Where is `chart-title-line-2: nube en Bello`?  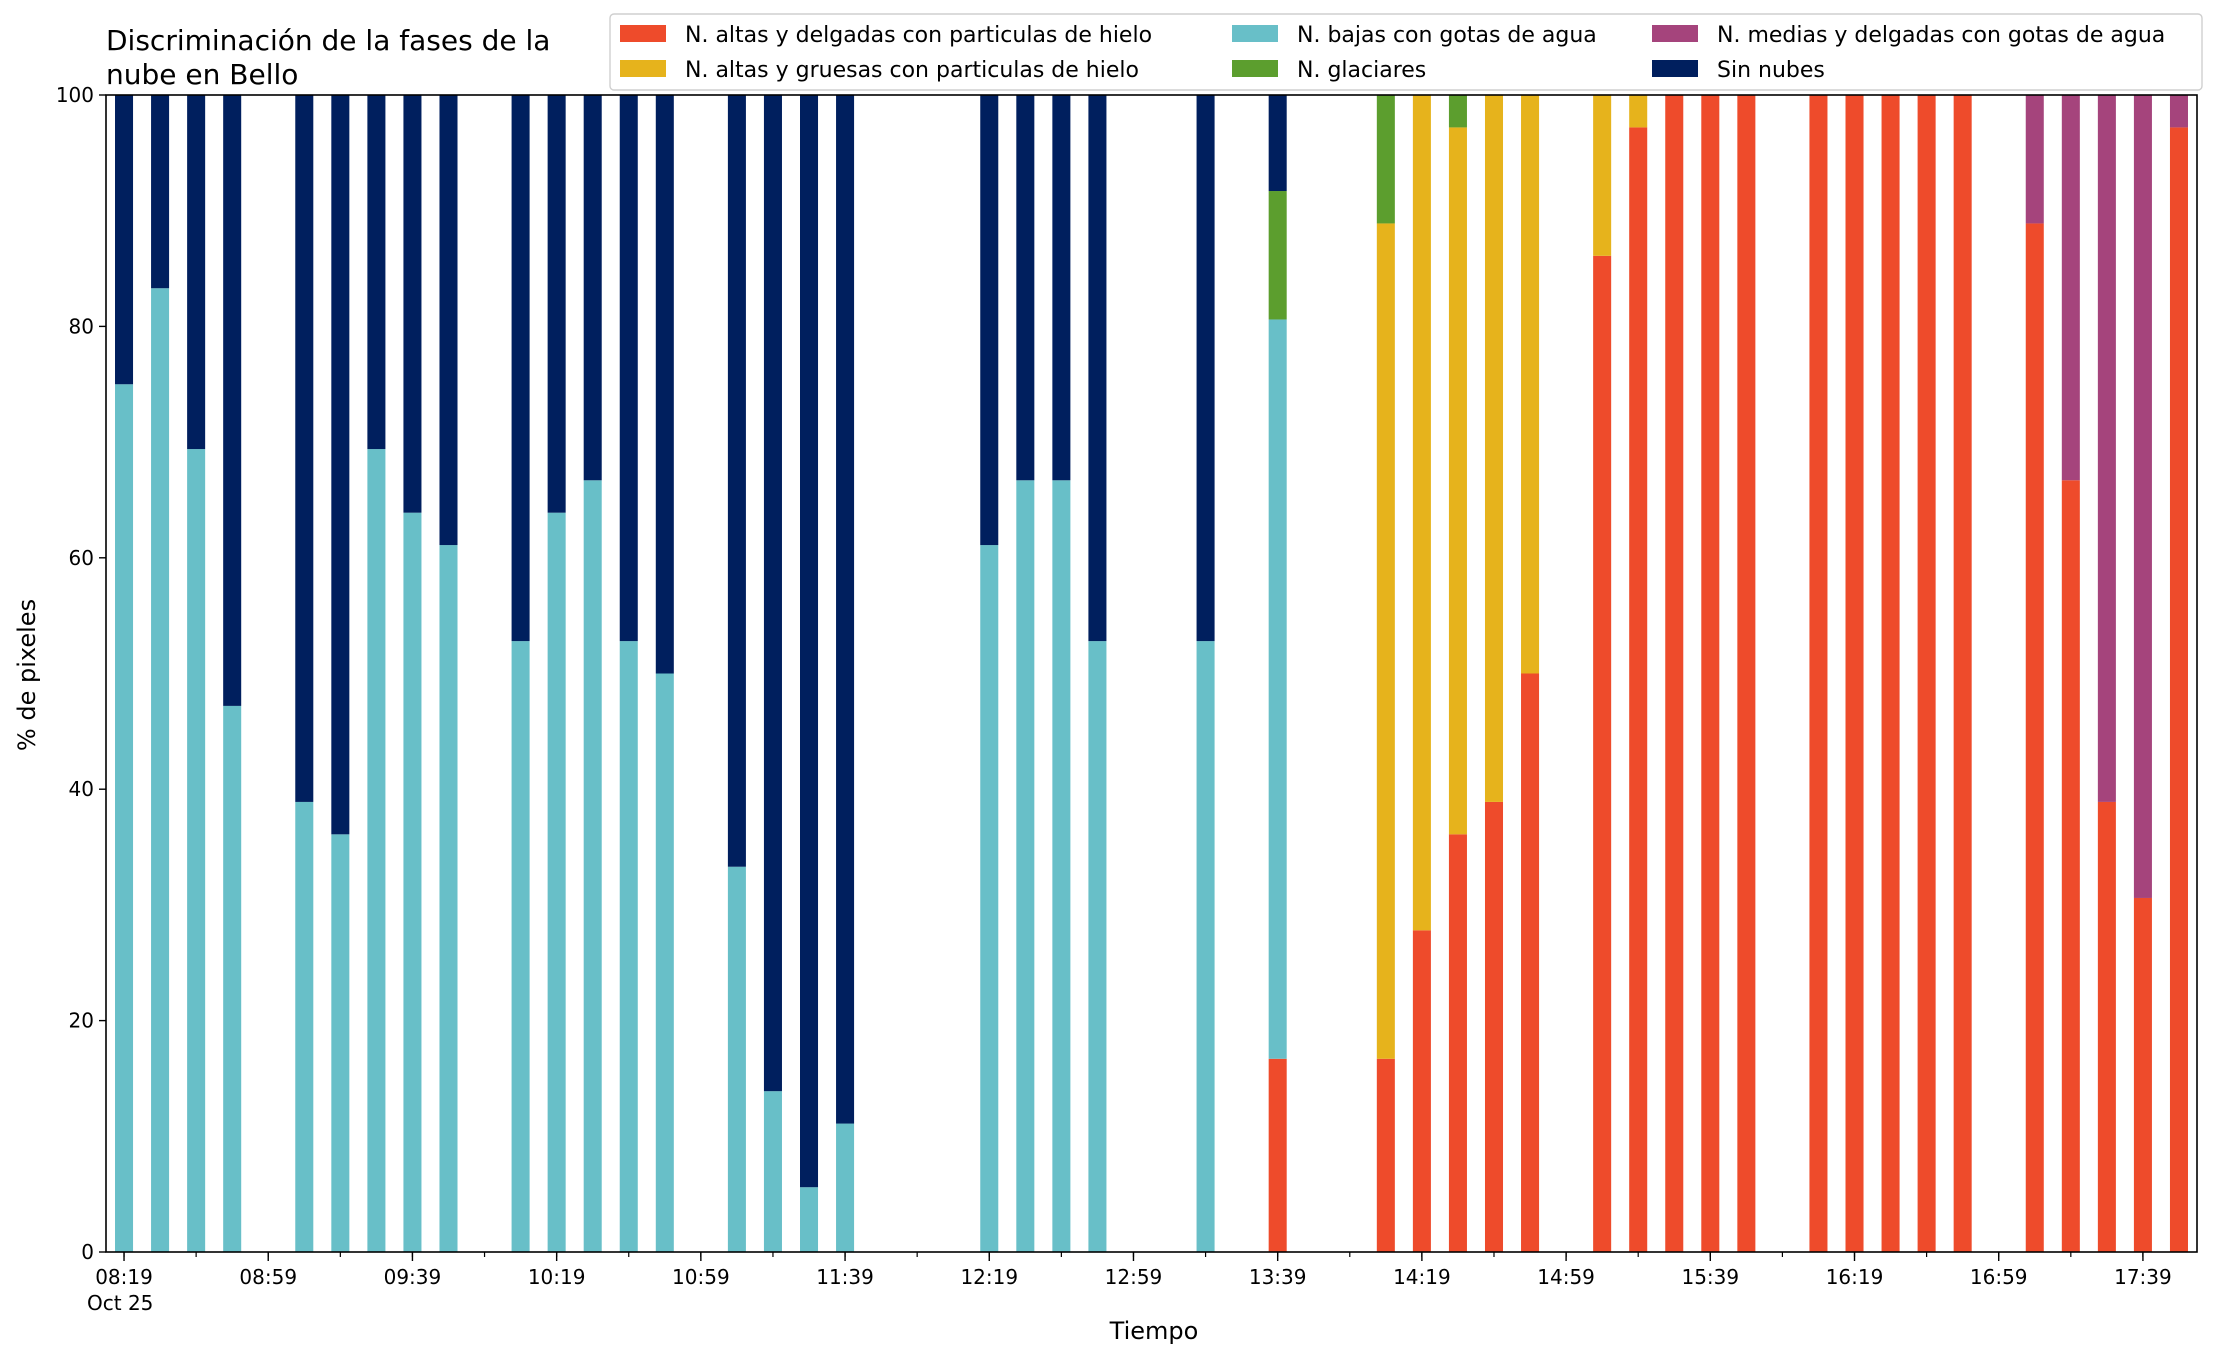
chart-title-line-2: nube en Bello is located at coordinates (202, 74).